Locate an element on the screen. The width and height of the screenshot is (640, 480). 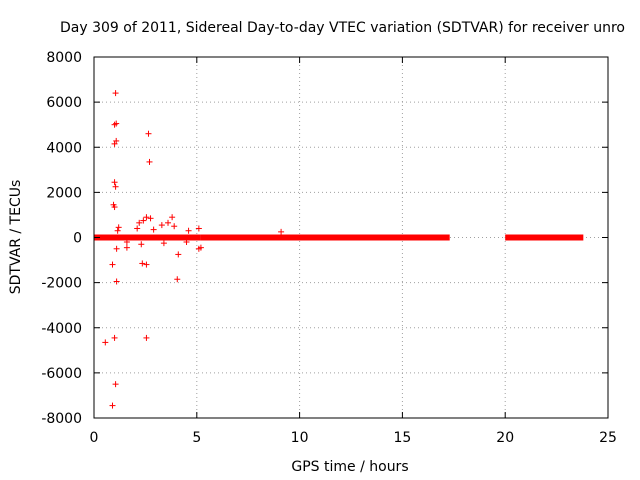
y-tick-label: -4000 is located at coordinates (61, 329).